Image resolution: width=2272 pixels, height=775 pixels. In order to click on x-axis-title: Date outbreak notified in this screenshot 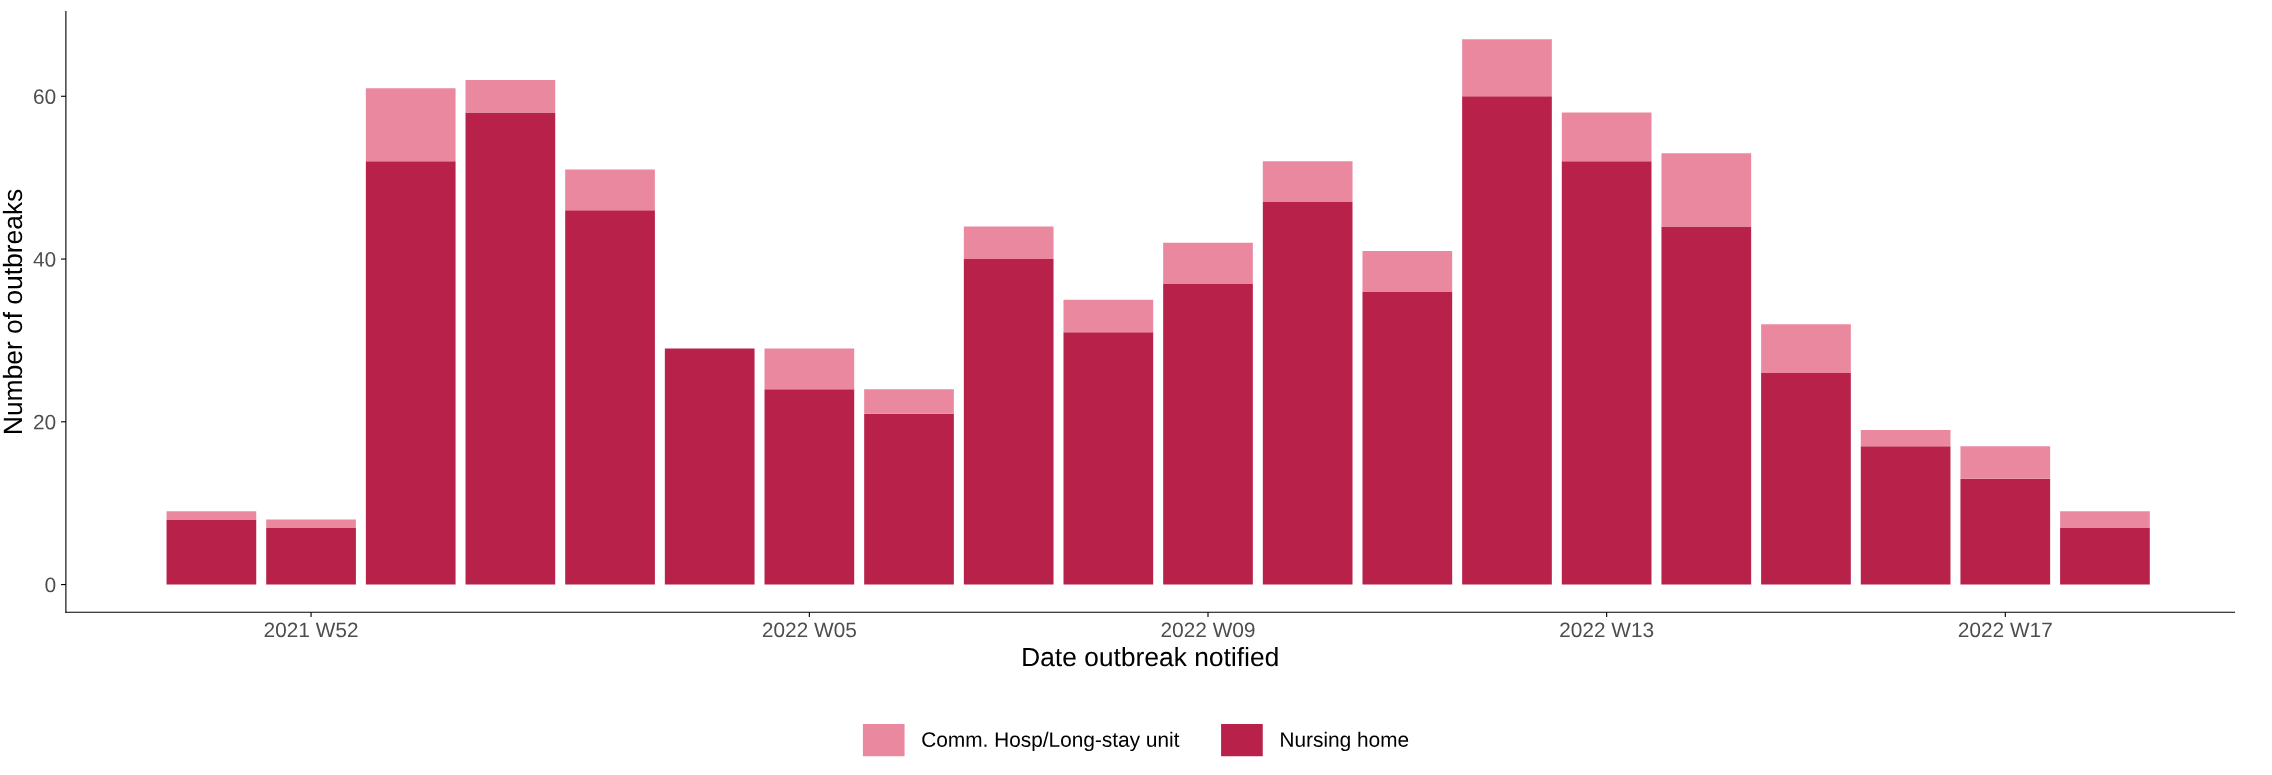, I will do `click(1150, 656)`.